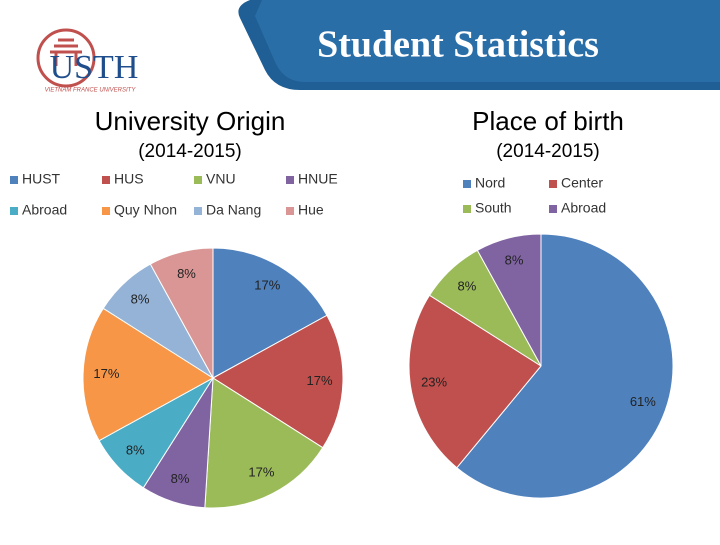 The width and height of the screenshot is (720, 545). What do you see at coordinates (66, 52) in the screenshot?
I see `logo-gate` at bounding box center [66, 52].